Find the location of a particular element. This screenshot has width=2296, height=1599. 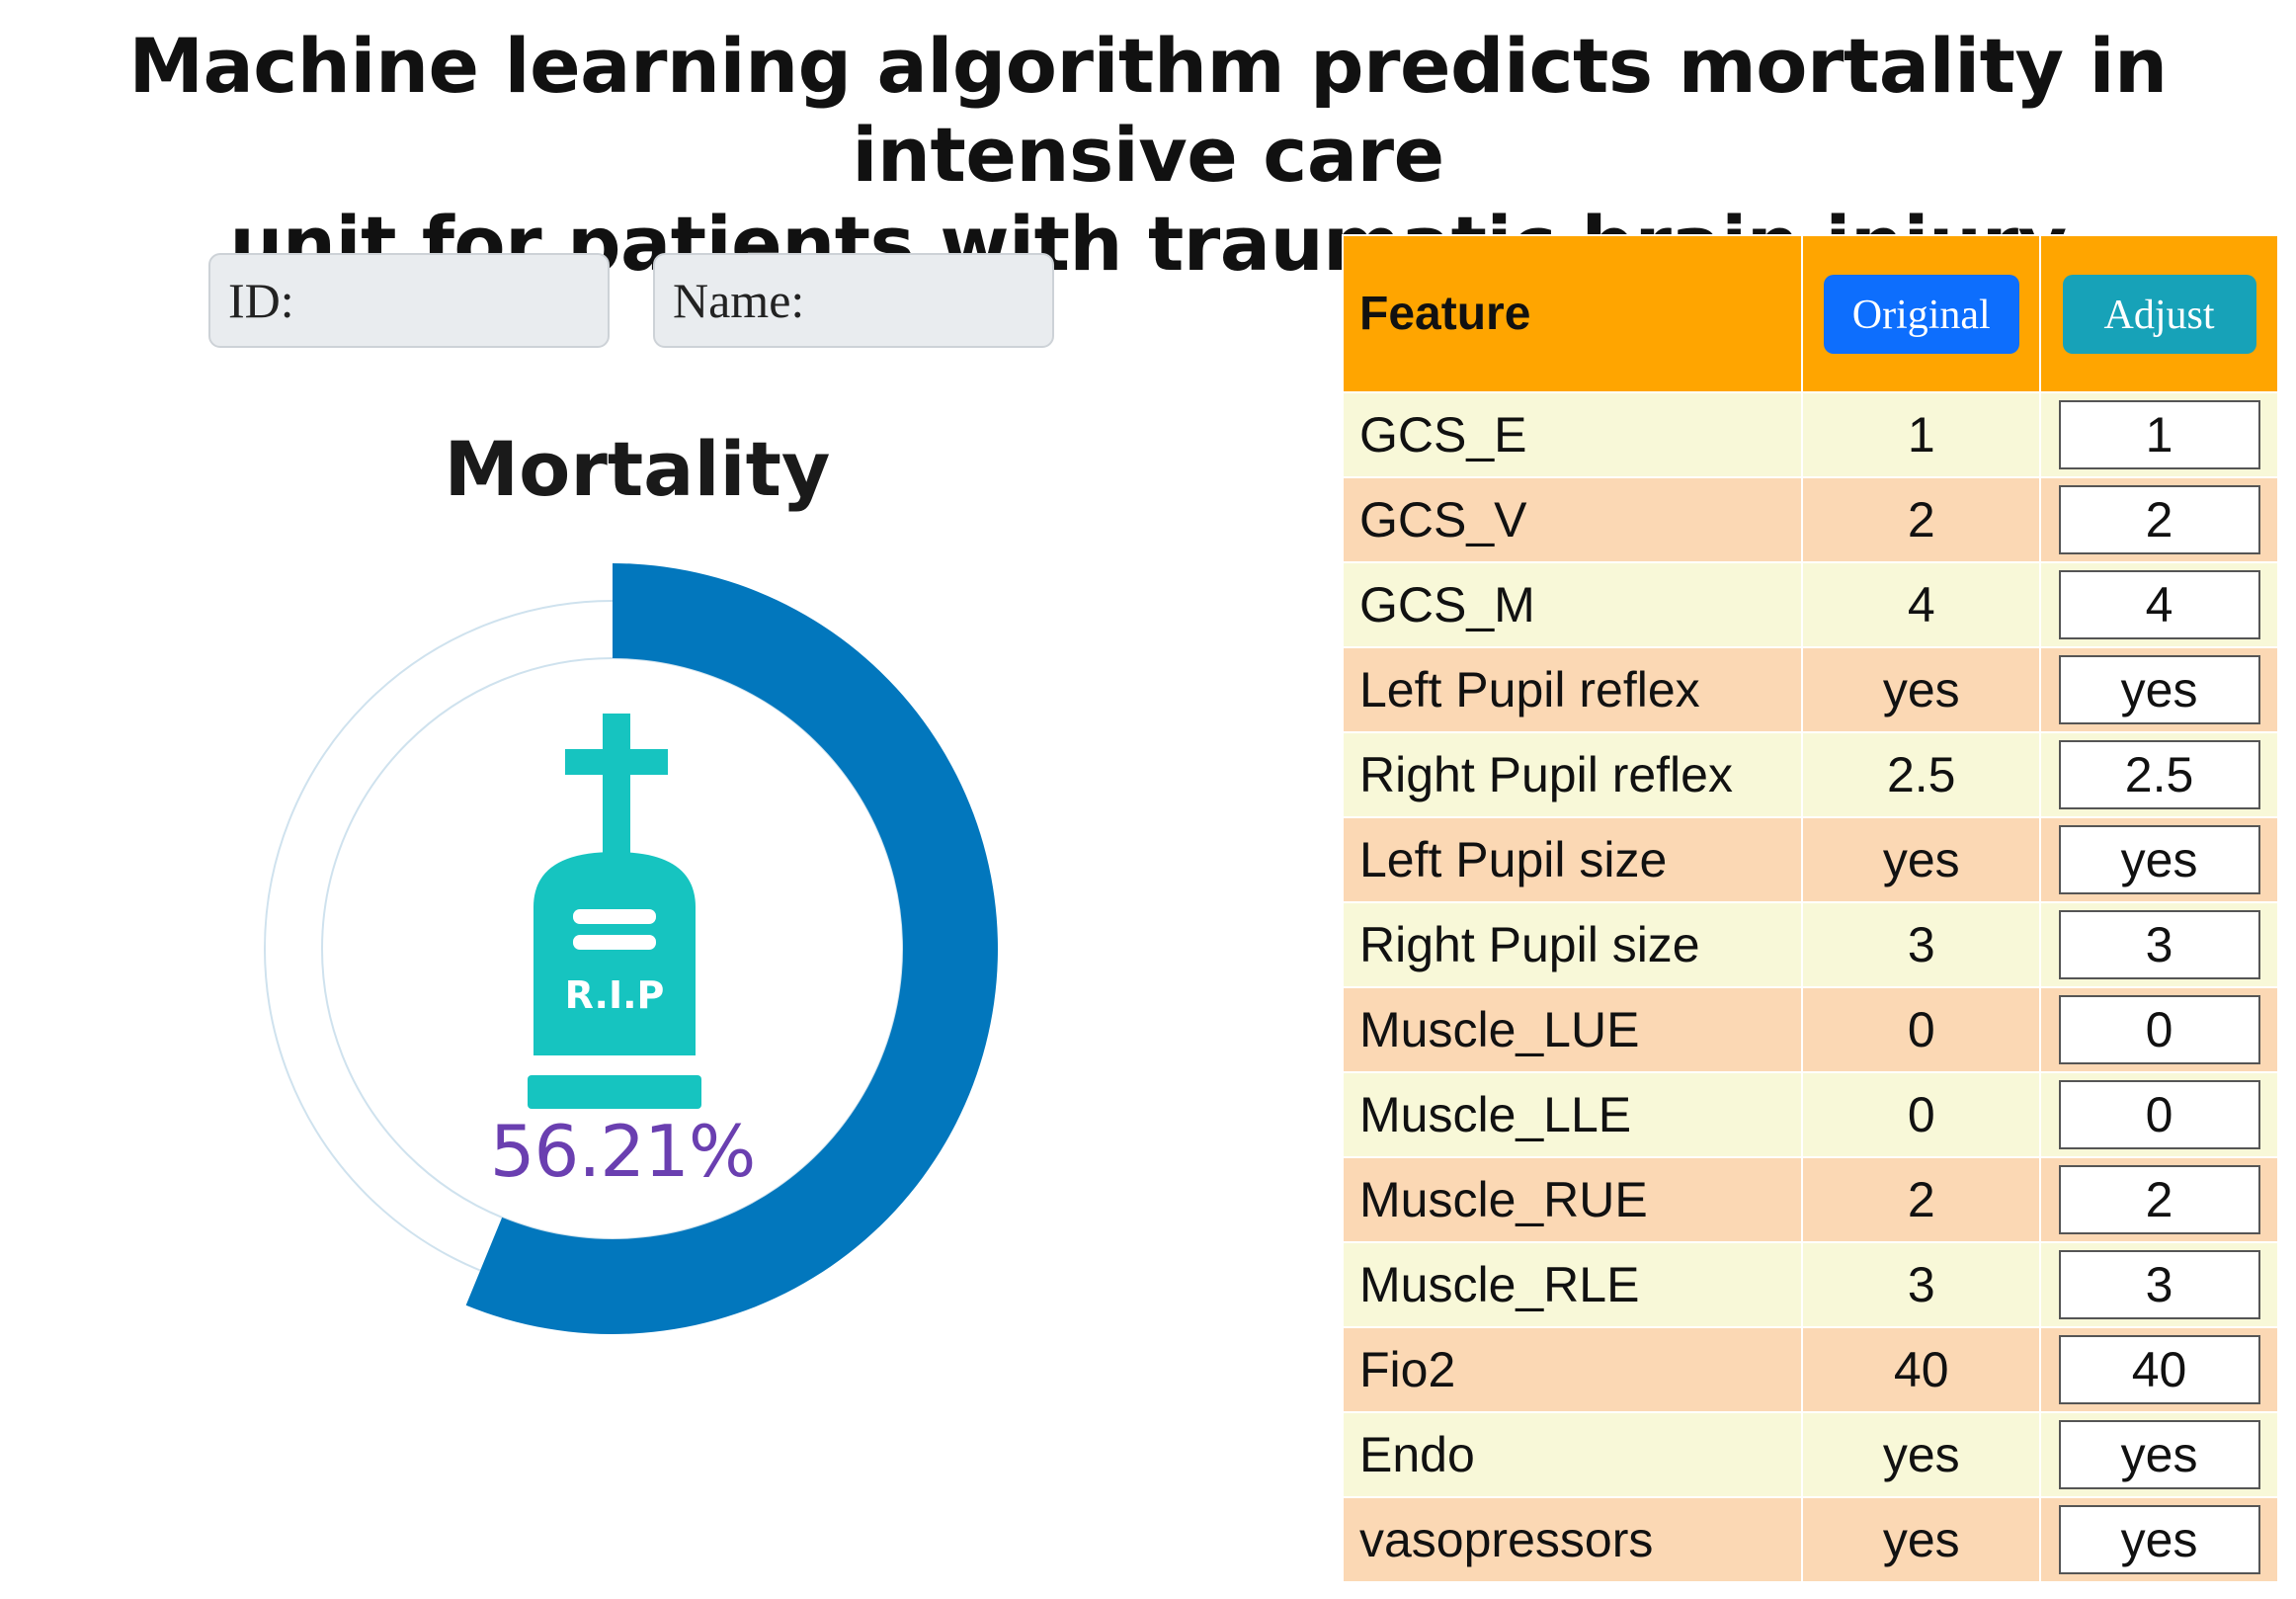

table-row: Muscle_LUE 0 is located at coordinates (1810, 1029).